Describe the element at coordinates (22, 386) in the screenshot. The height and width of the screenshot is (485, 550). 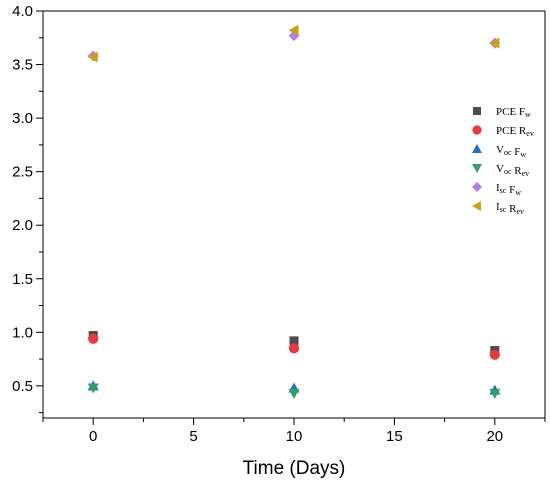
I see `y-tick-label: 0.5` at that location.